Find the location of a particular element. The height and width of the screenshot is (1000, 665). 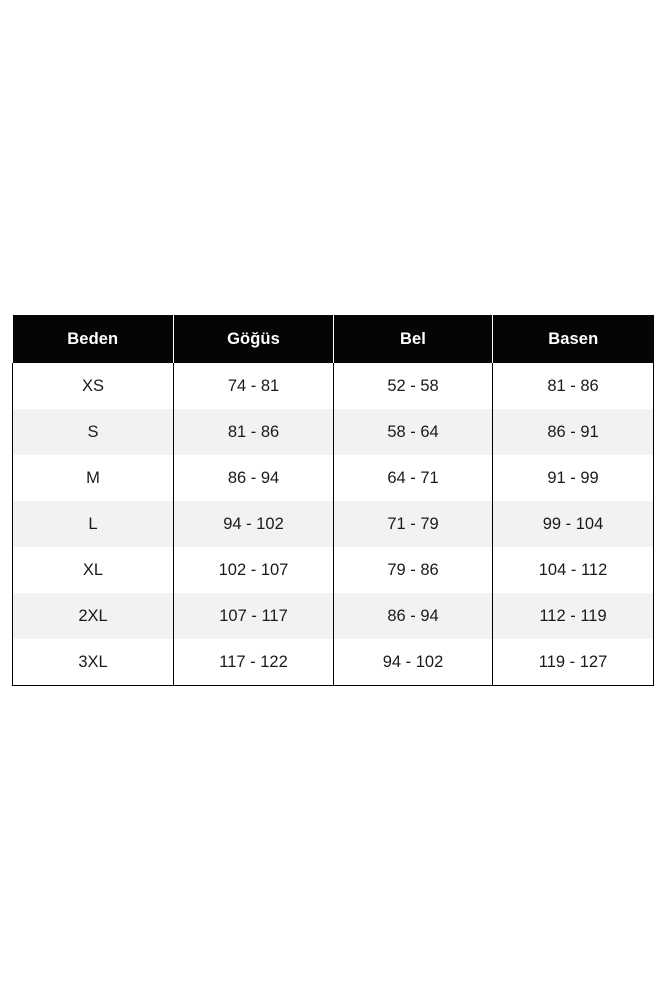

table-row: M 86 - 94 64 - 71 91 - 99 is located at coordinates (333, 478).